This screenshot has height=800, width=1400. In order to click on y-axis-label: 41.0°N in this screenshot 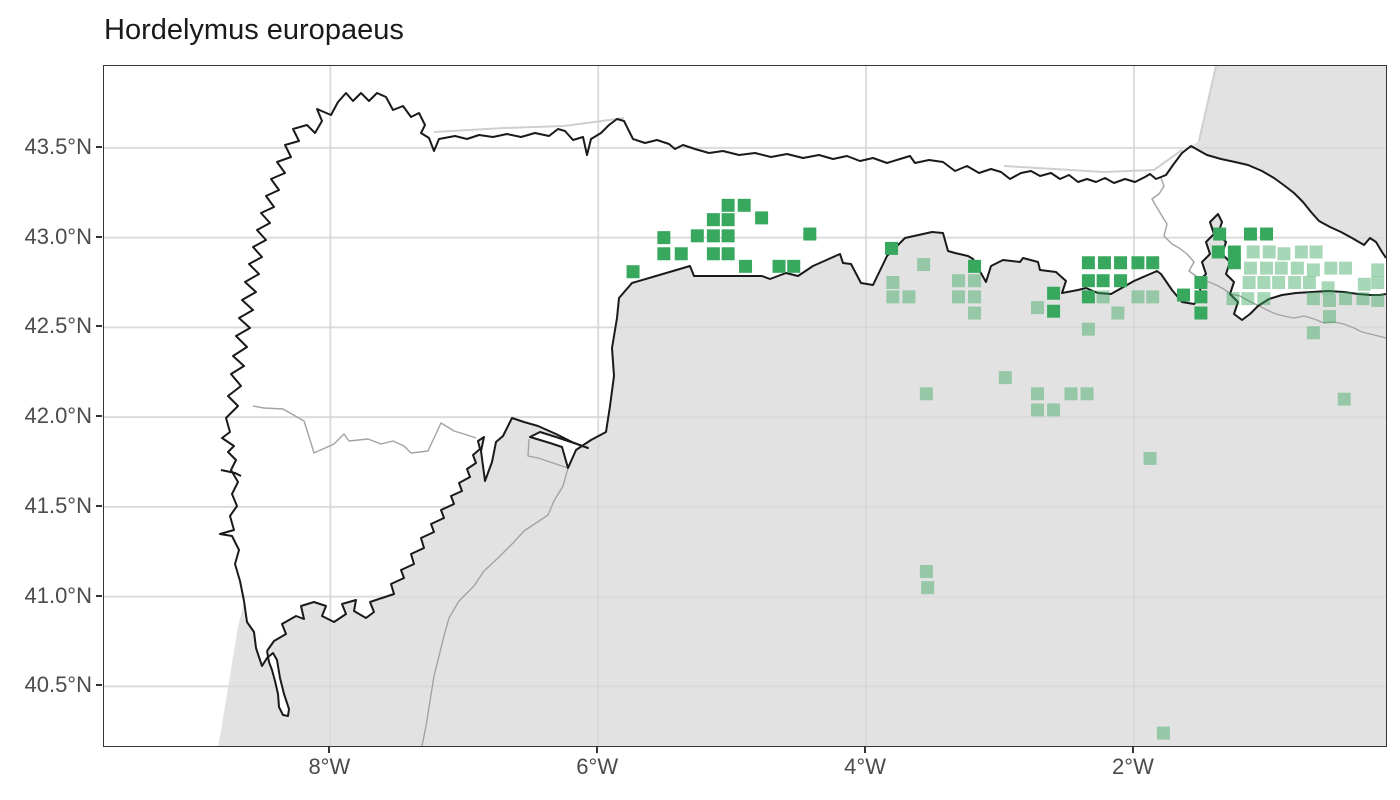, I will do `click(58, 595)`.